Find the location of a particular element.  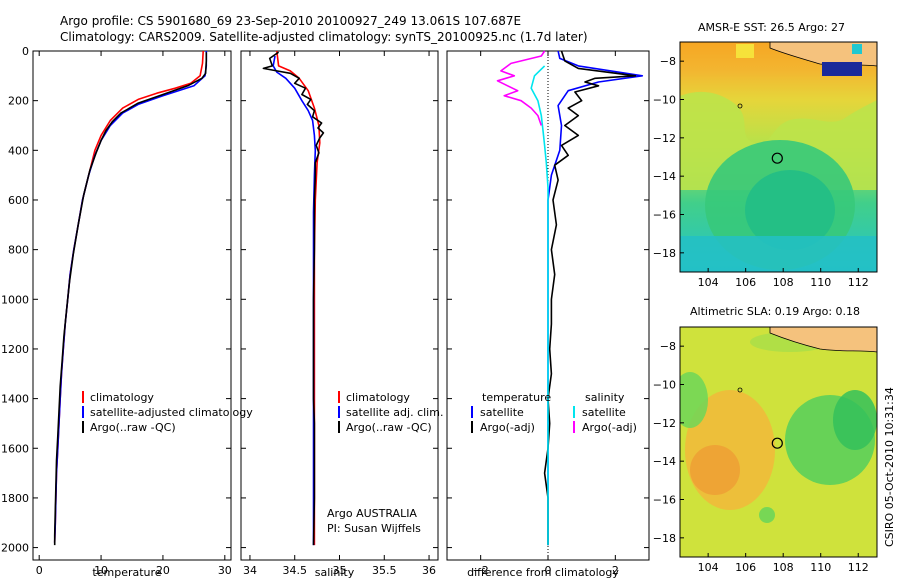

sla-map is located at coordinates (778, 442).